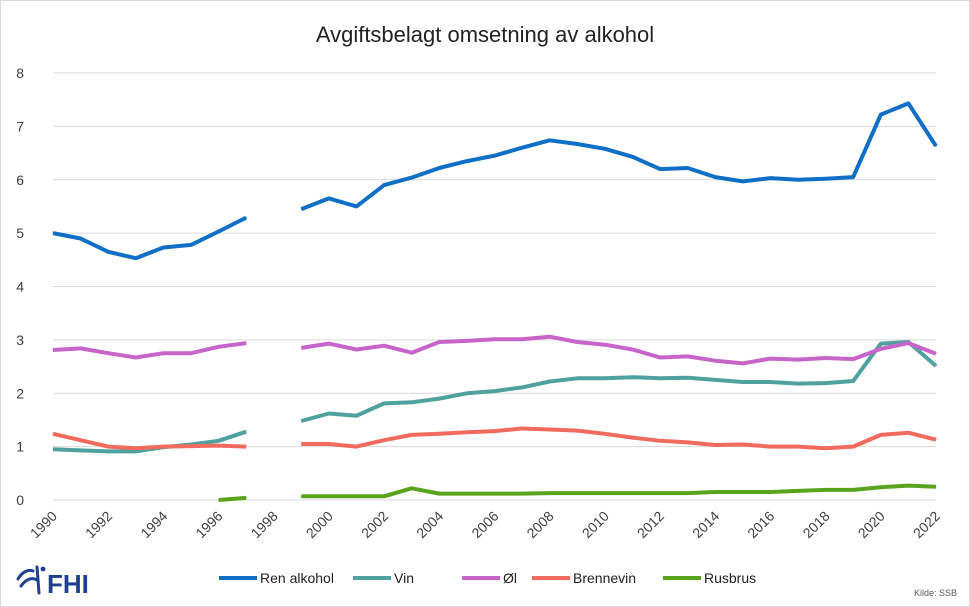  What do you see at coordinates (485, 34) in the screenshot?
I see `chart-title: Avgiftsbelagt omsetning av alkohol` at bounding box center [485, 34].